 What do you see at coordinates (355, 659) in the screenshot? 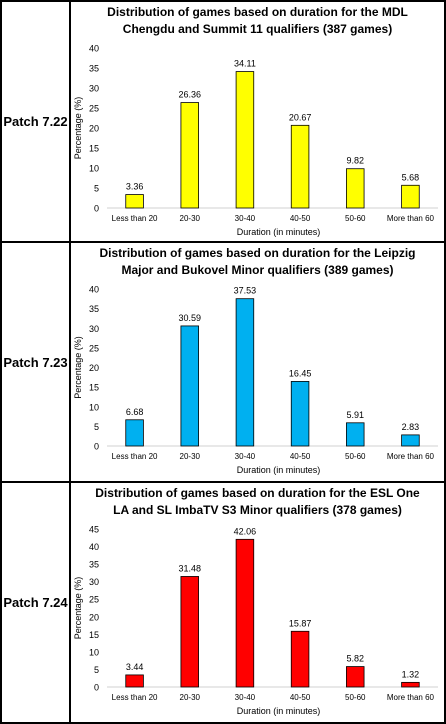
I see `data-label: 5.82` at bounding box center [355, 659].